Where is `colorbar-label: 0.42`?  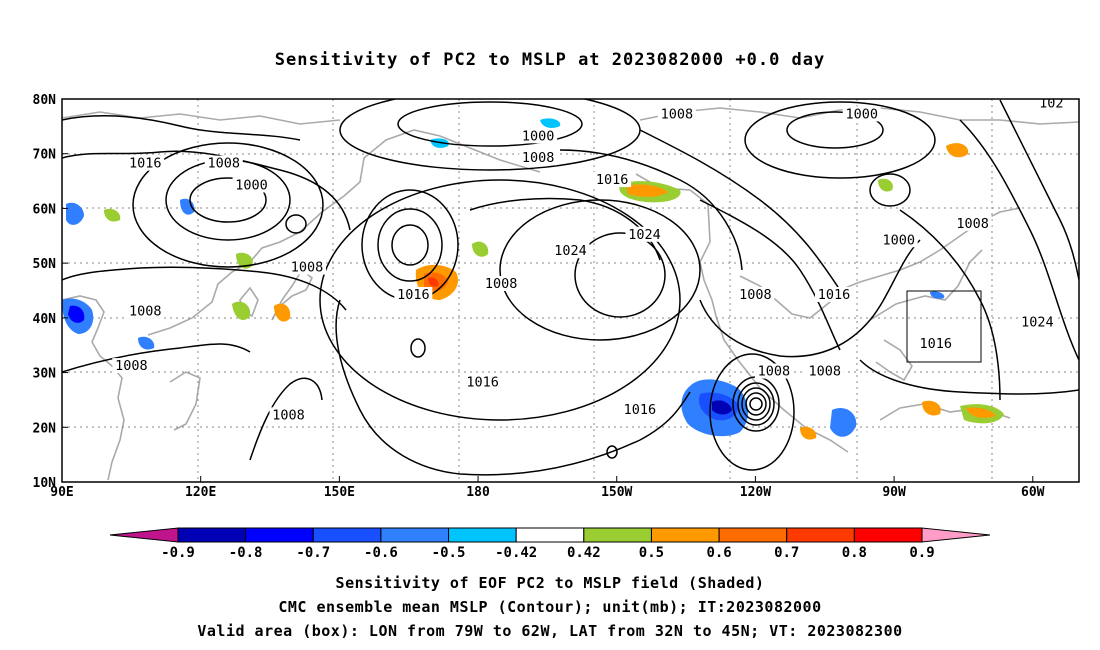 colorbar-label: 0.42 is located at coordinates (584, 553).